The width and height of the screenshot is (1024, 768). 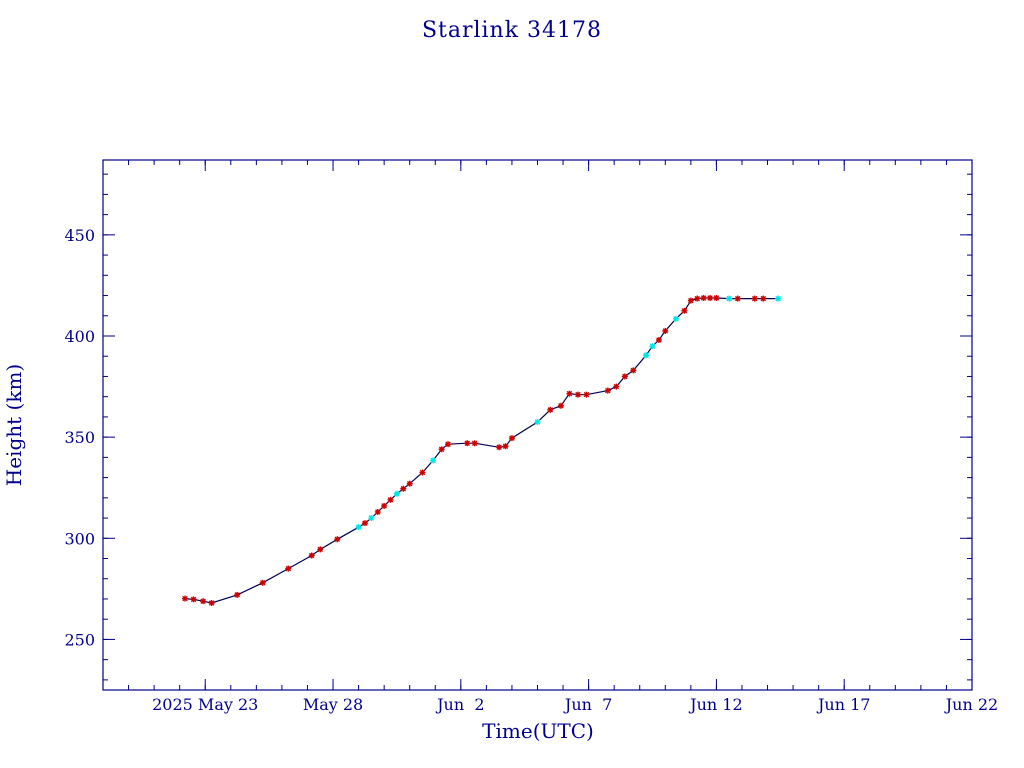 What do you see at coordinates (79, 639) in the screenshot?
I see `y-tick-label: 250` at bounding box center [79, 639].